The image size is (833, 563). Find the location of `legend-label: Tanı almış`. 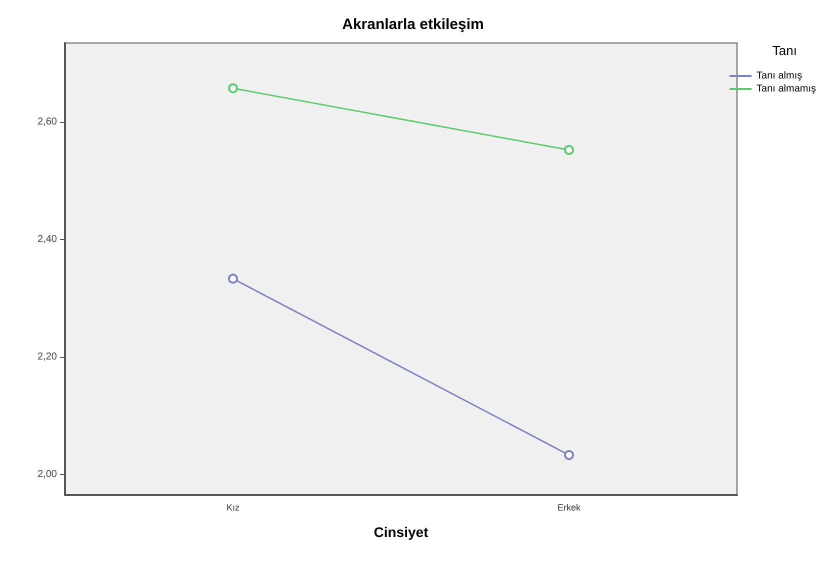

legend-label: Tanı almış is located at coordinates (779, 76).